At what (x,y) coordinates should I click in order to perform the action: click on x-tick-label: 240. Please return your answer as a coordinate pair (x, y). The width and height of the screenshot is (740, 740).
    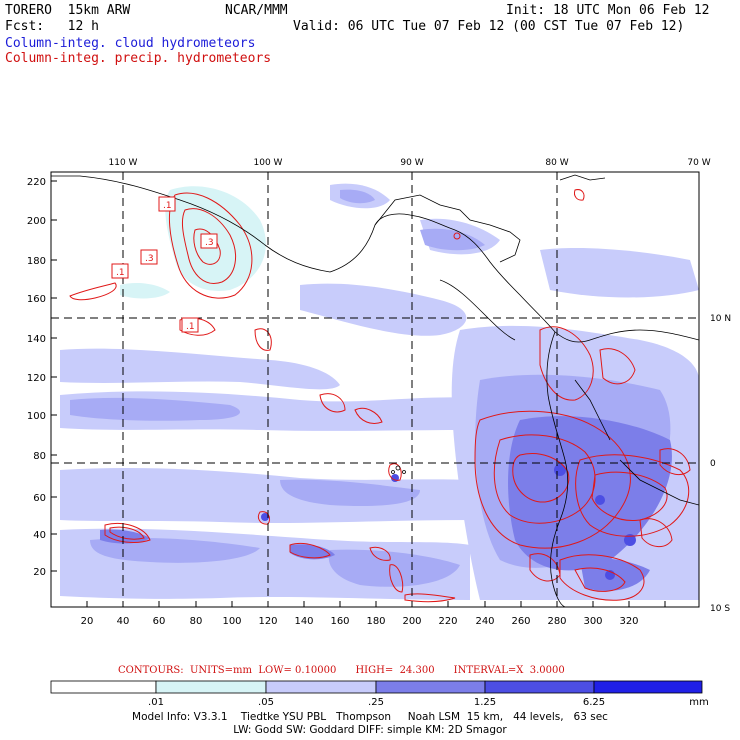
    Looking at the image, I should click on (484, 621).